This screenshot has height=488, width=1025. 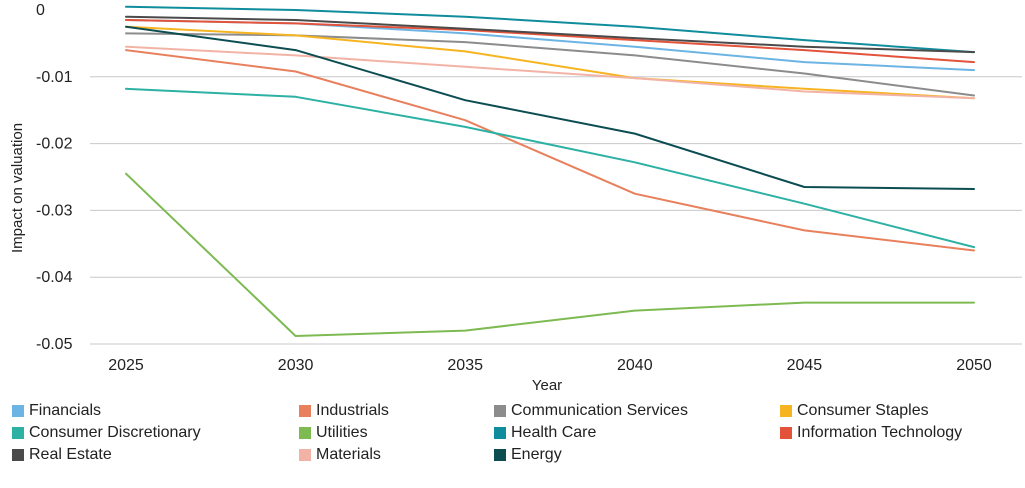 What do you see at coordinates (54, 177) in the screenshot?
I see `y-axis-tick-labels: 0 -0.01 -0.02 -0.03 -0.04 -0.05` at bounding box center [54, 177].